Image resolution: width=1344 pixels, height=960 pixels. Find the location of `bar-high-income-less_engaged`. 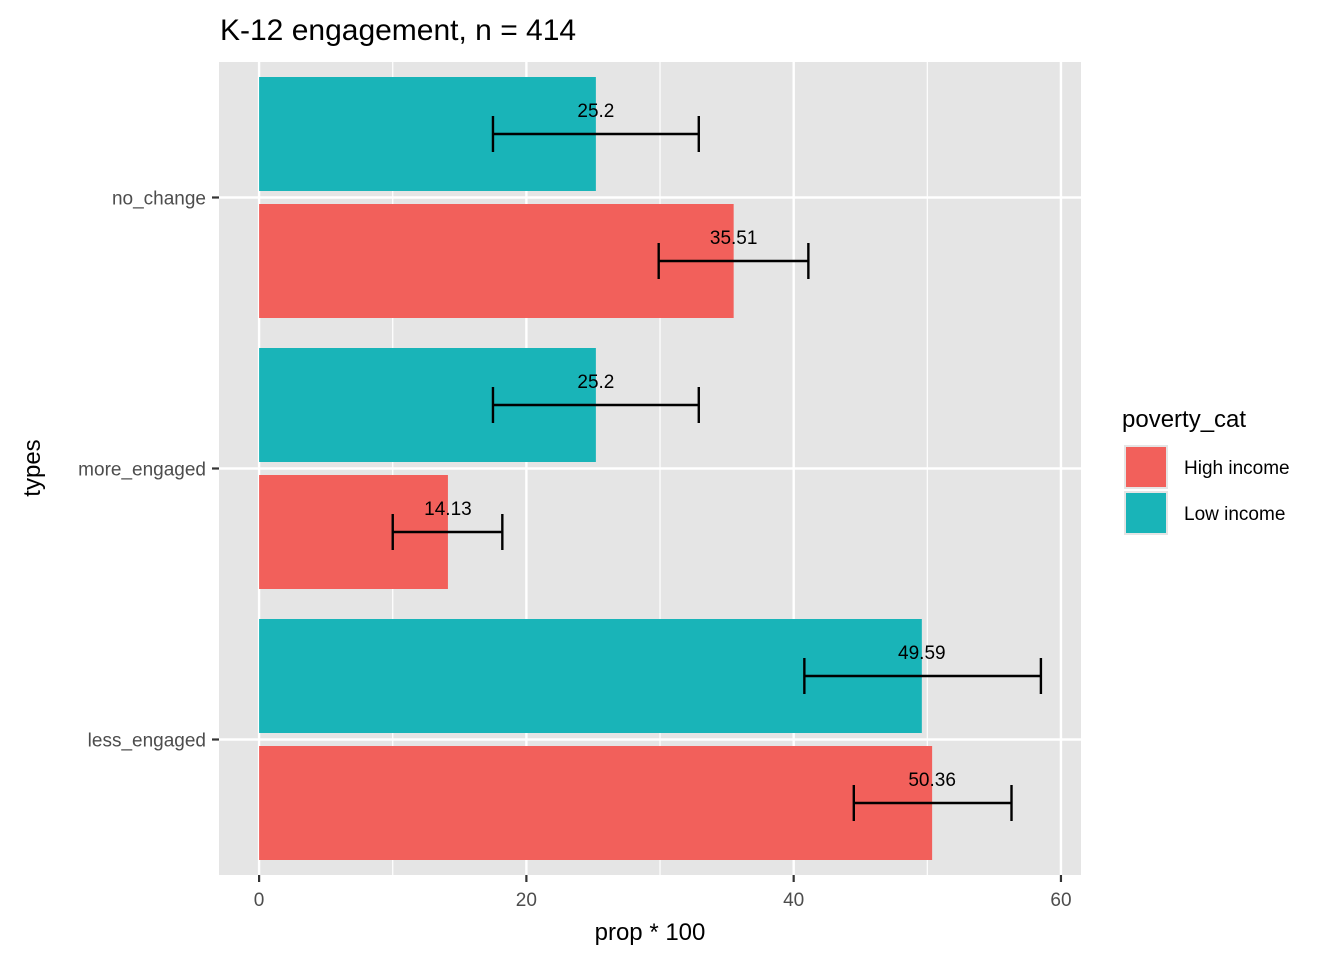

bar-high-income-less_engaged is located at coordinates (596, 803).